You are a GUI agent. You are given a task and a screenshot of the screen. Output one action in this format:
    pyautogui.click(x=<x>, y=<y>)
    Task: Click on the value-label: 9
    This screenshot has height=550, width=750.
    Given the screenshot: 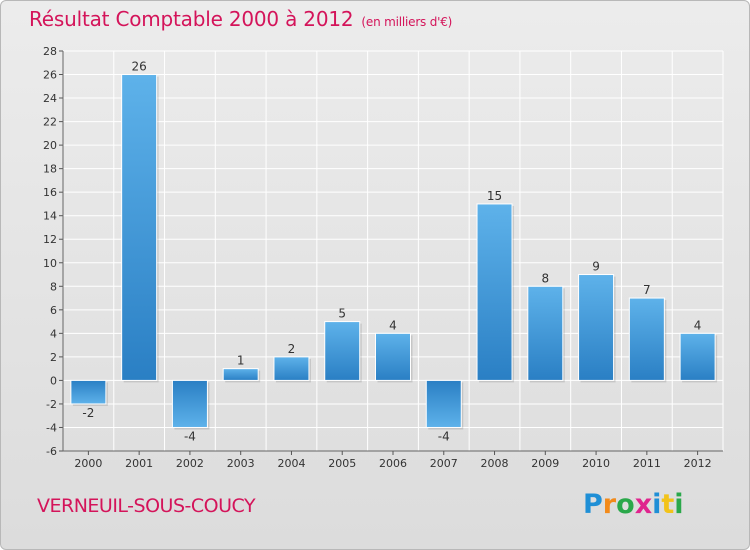 What is the action you would take?
    pyautogui.click(x=596, y=267)
    